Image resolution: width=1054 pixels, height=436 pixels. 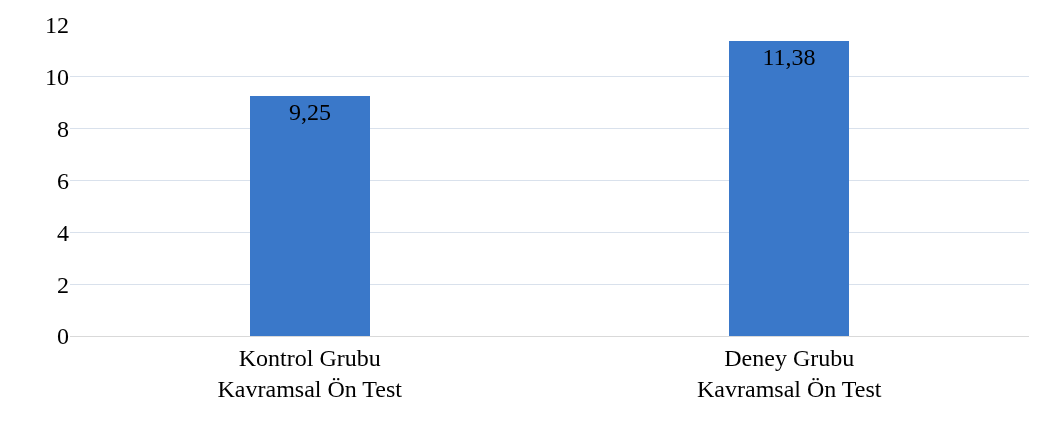 What do you see at coordinates (57, 77) in the screenshot?
I see `y-tick-label: 10` at bounding box center [57, 77].